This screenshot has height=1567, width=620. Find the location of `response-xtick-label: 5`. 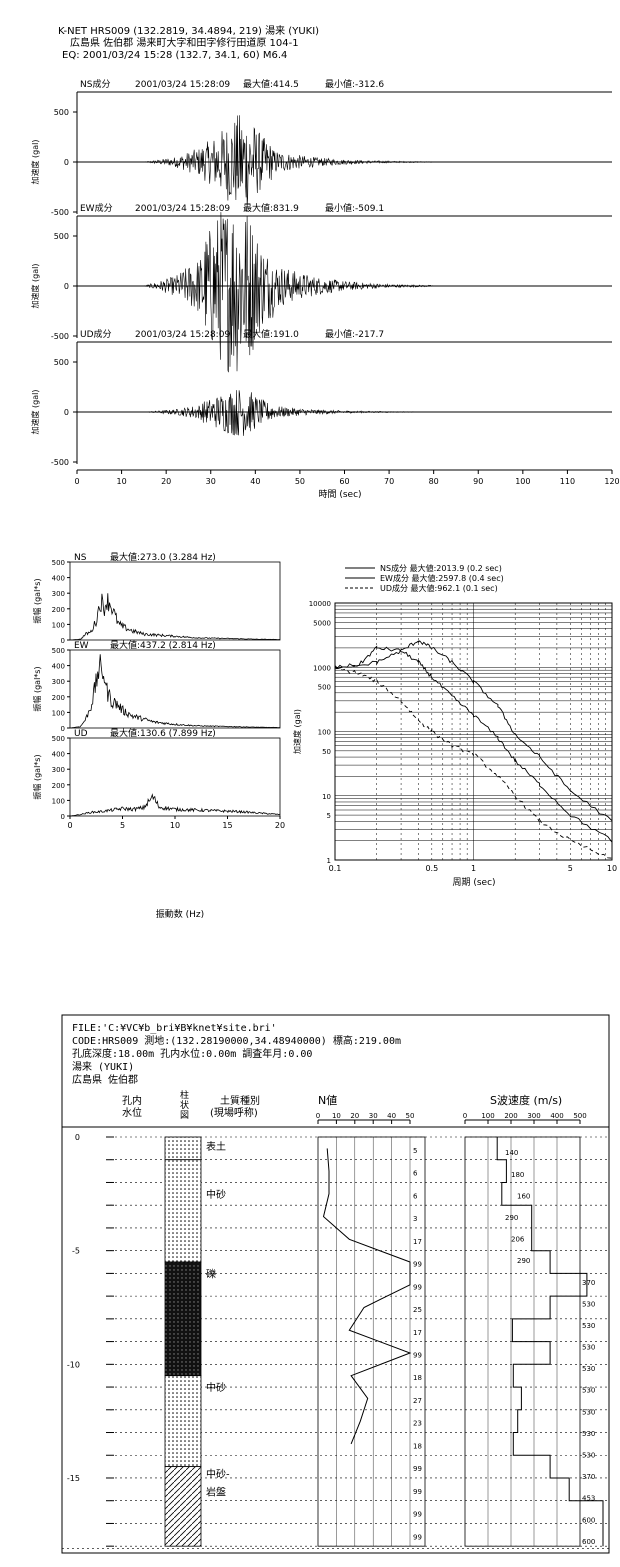

response-xtick-label: 5 is located at coordinates (570, 868).